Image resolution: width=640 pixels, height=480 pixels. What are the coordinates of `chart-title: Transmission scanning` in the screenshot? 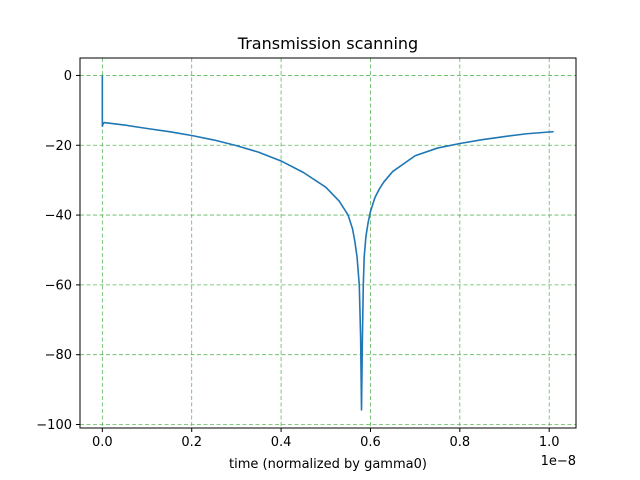 It's located at (327, 43).